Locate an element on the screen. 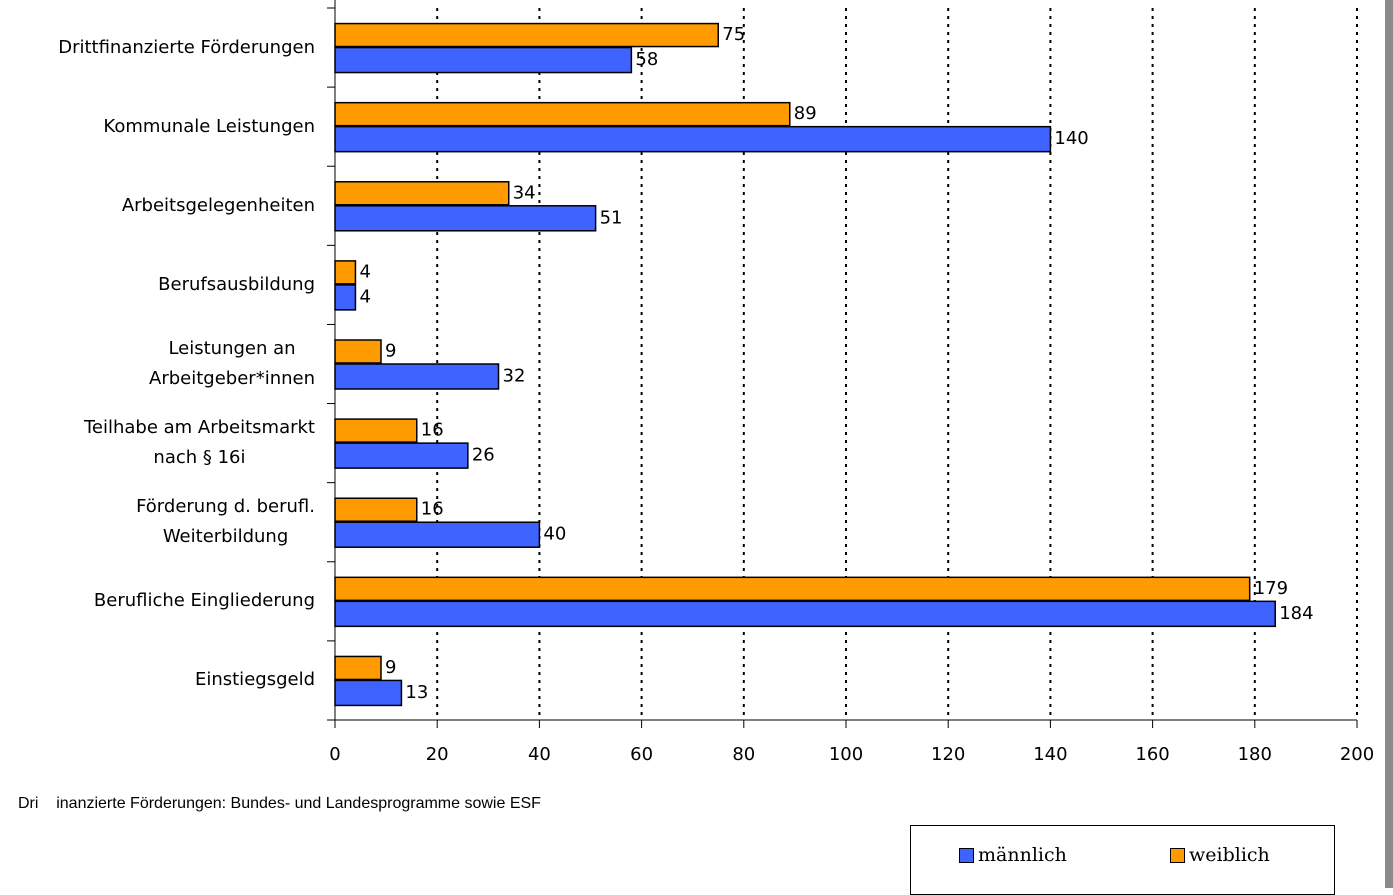  legend-label: weiblich is located at coordinates (1229, 855).